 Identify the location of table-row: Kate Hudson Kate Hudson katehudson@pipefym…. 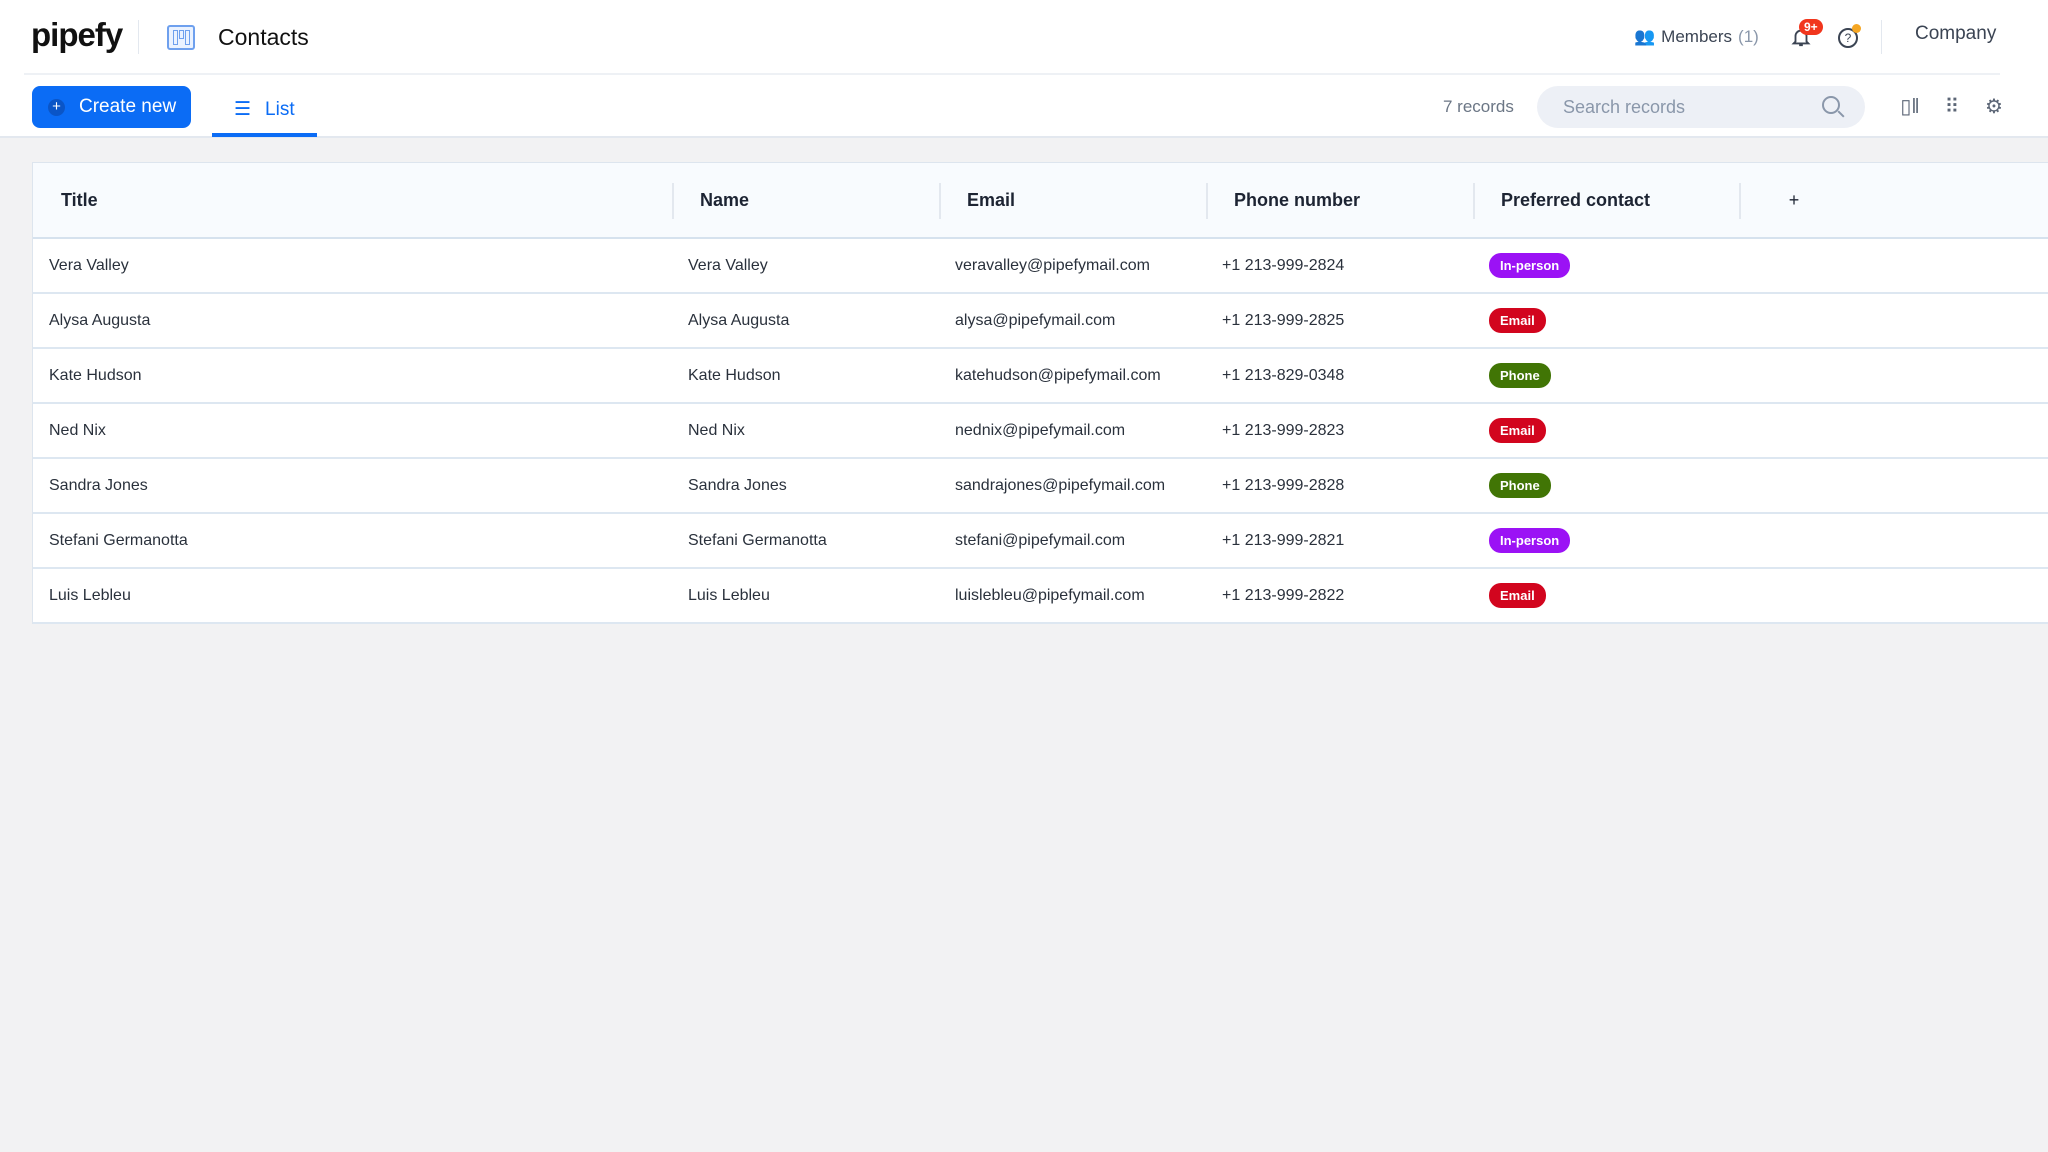
(1040, 376).